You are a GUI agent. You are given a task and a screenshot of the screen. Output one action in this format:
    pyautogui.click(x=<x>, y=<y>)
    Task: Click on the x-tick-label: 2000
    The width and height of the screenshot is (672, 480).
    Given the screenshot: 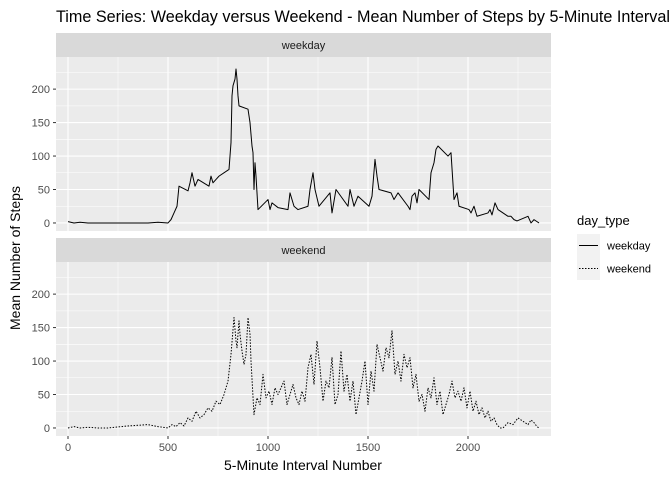 What is the action you would take?
    pyautogui.click(x=468, y=448)
    